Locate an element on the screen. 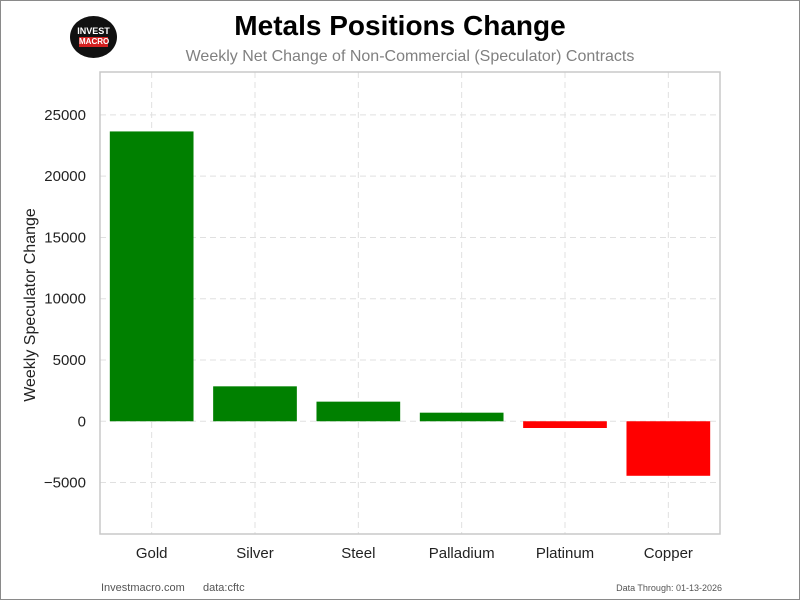 The height and width of the screenshot is (600, 800). footer-source: data:cftc is located at coordinates (224, 588).